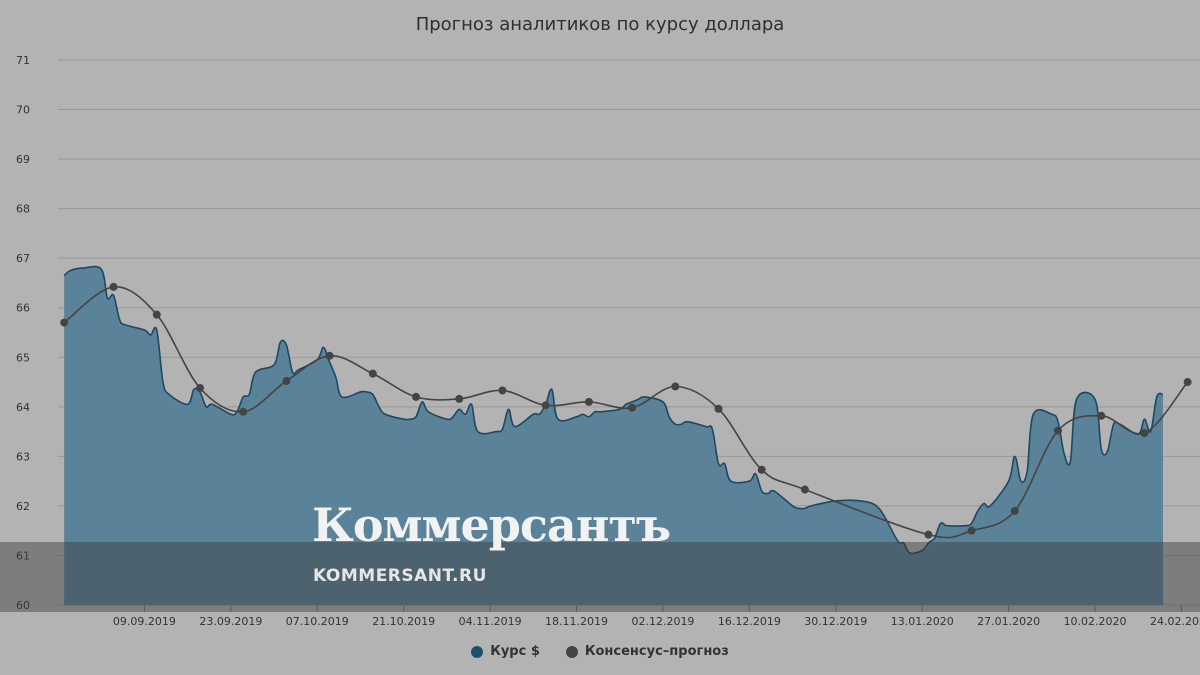  Describe the element at coordinates (23, 357) in the screenshot. I see `y-tick-label: 65` at that location.